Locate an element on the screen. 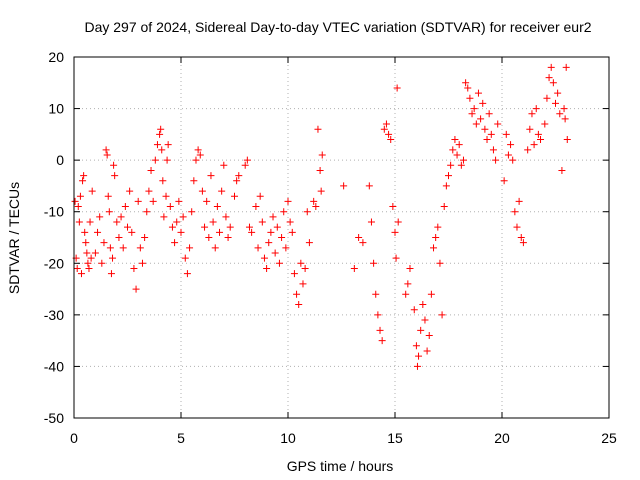 This screenshot has width=640, height=480. y-tick-label: -10 is located at coordinates (54, 212).